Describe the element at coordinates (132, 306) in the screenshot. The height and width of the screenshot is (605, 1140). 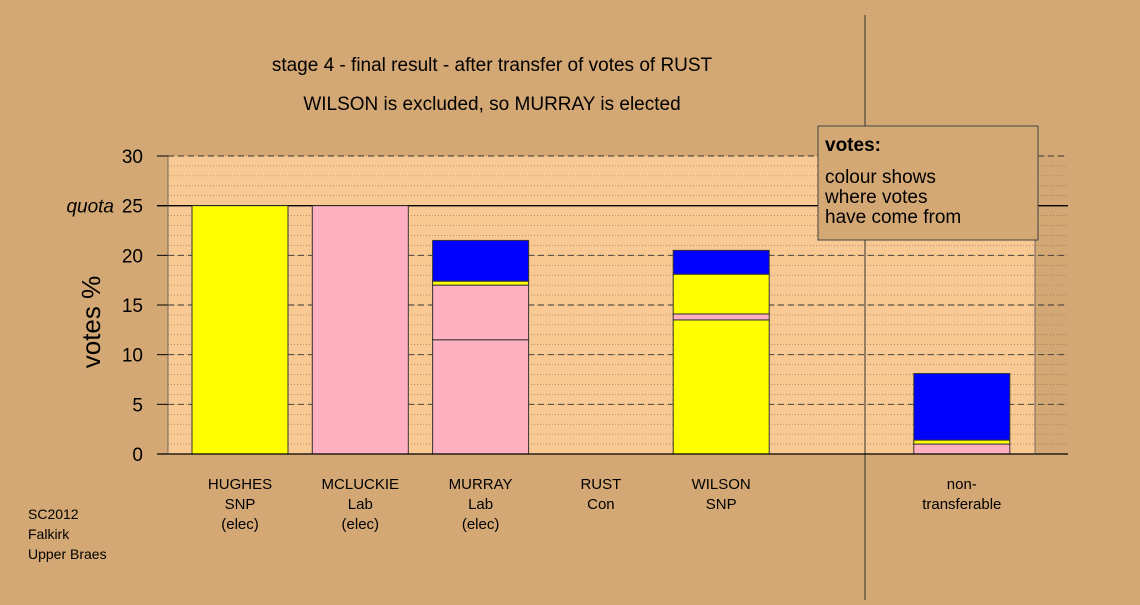
I see `y-tick-label: 15` at that location.